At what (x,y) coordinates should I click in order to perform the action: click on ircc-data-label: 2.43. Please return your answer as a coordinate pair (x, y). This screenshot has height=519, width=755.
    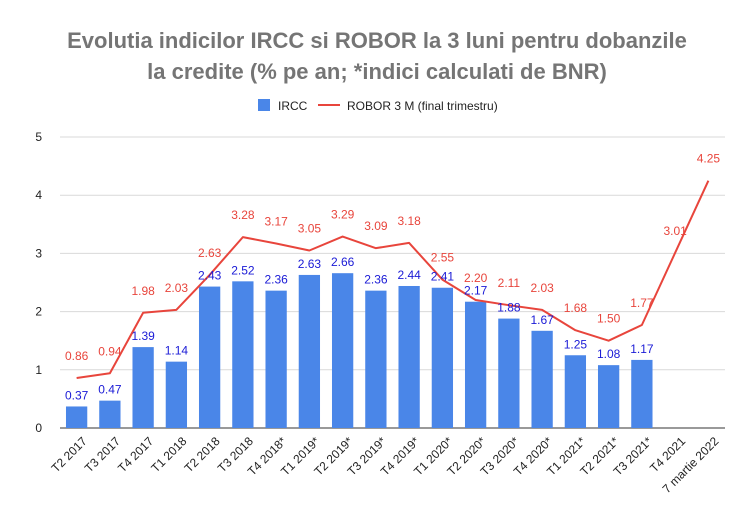
    Looking at the image, I should click on (210, 276).